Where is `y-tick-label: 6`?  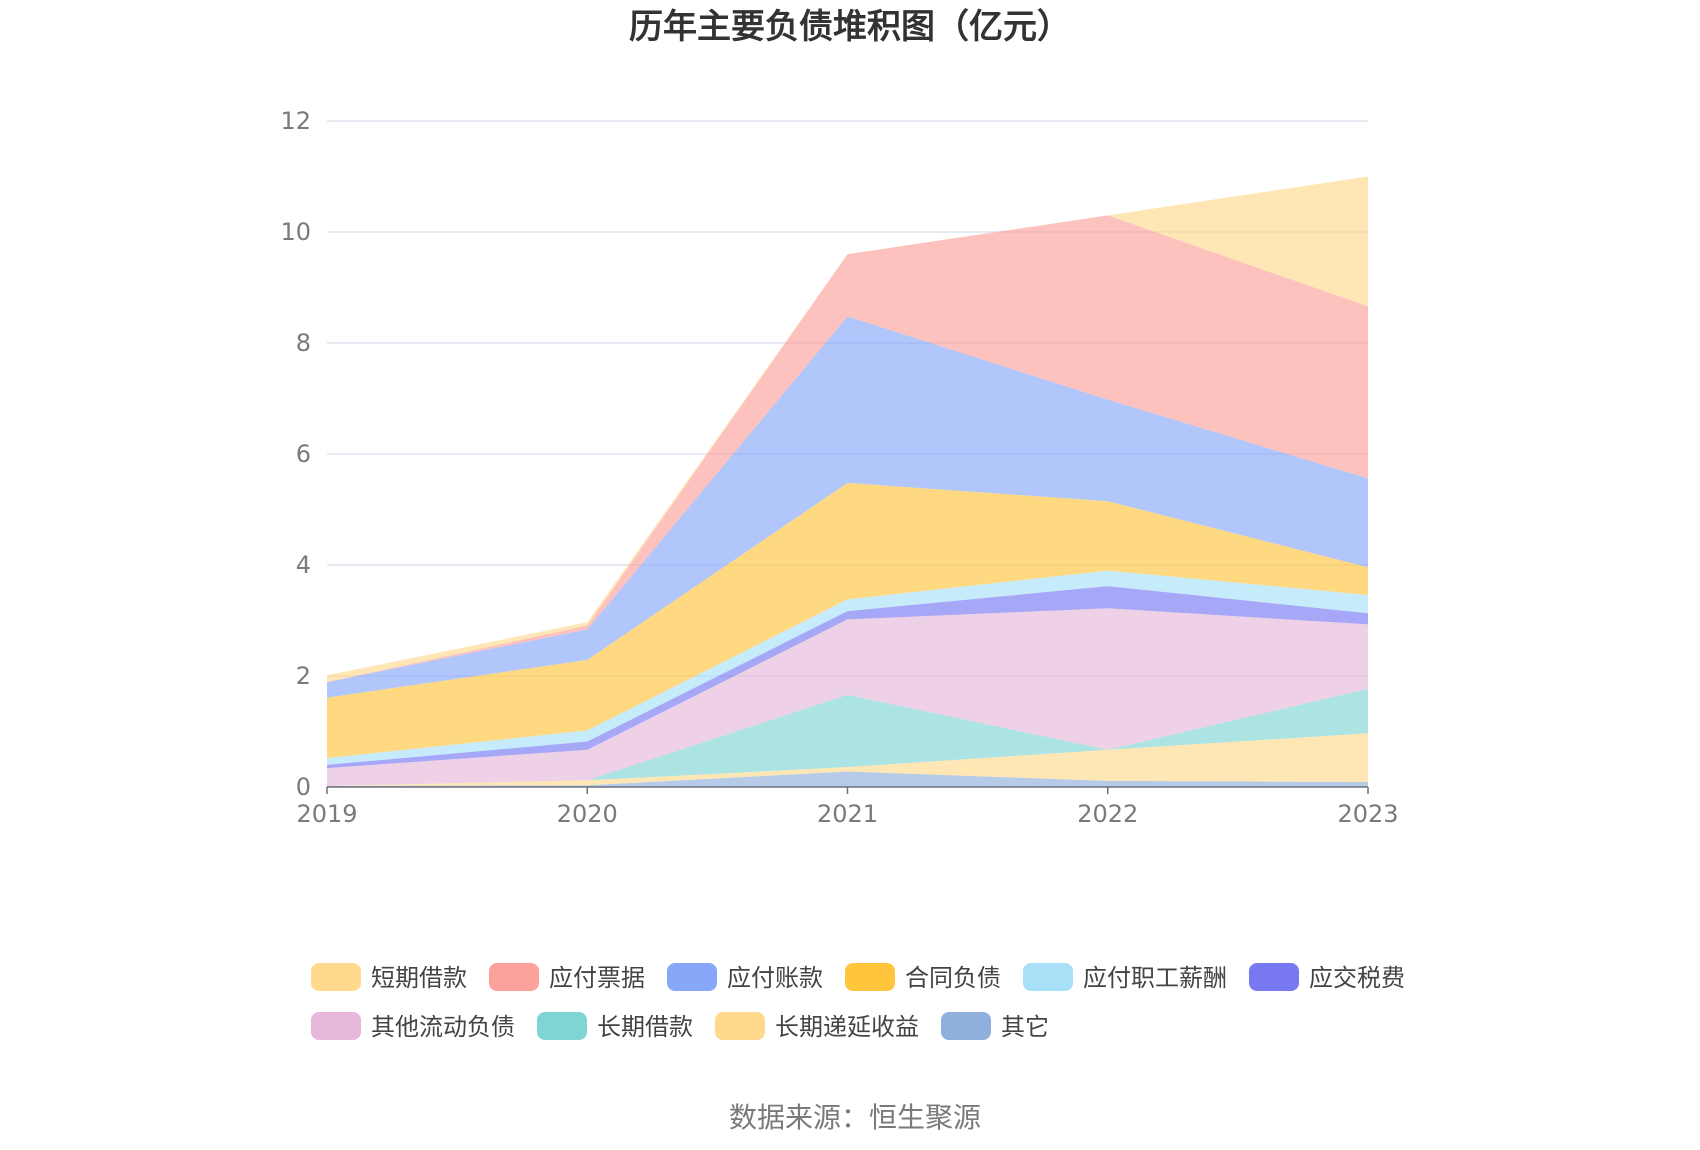
y-tick-label: 6 is located at coordinates (303, 454).